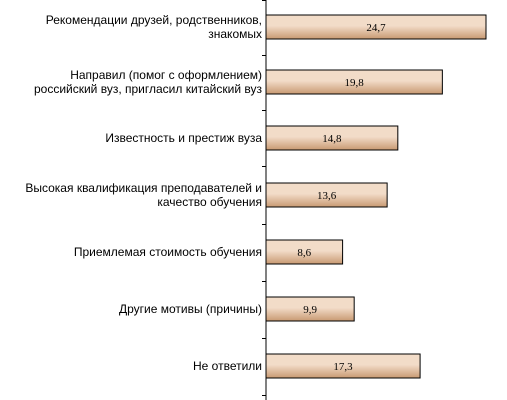  I want to click on bar-value-label: 24,7, so click(376, 28).